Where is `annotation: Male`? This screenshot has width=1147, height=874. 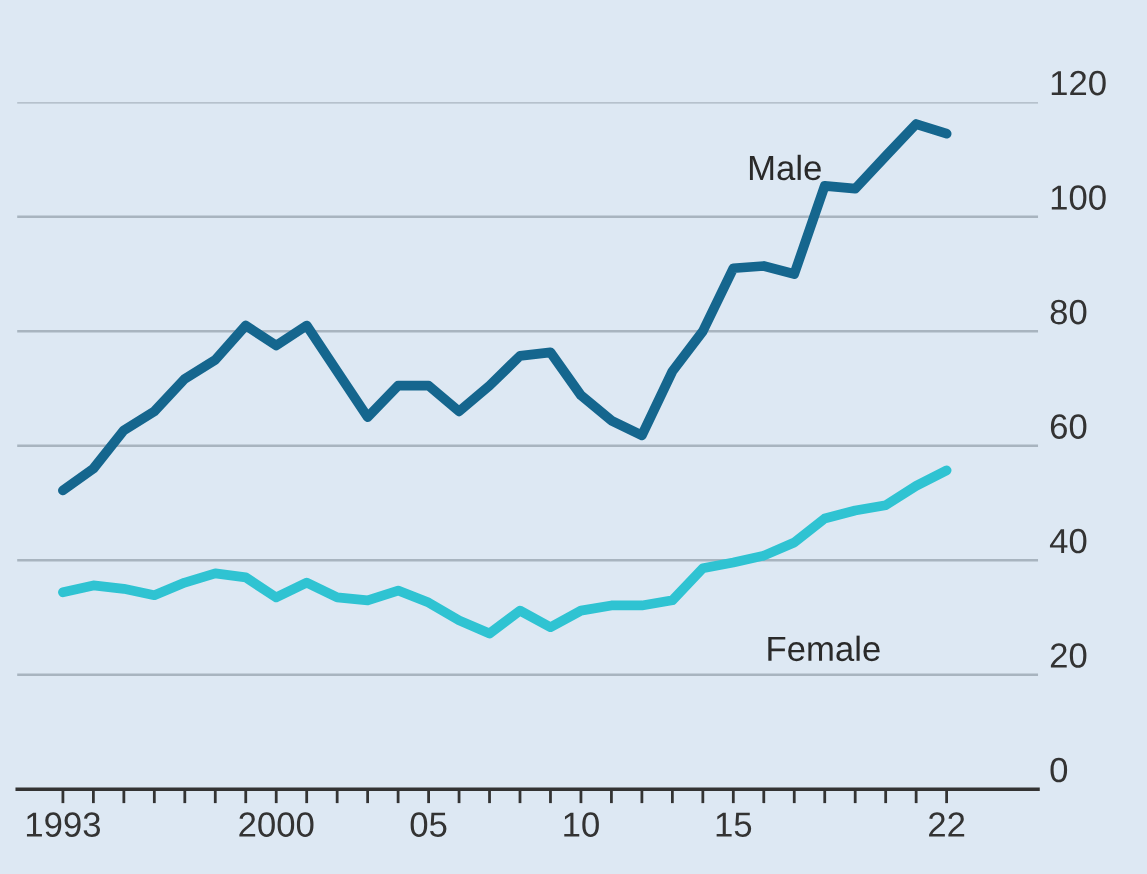 annotation: Male is located at coordinates (785, 167).